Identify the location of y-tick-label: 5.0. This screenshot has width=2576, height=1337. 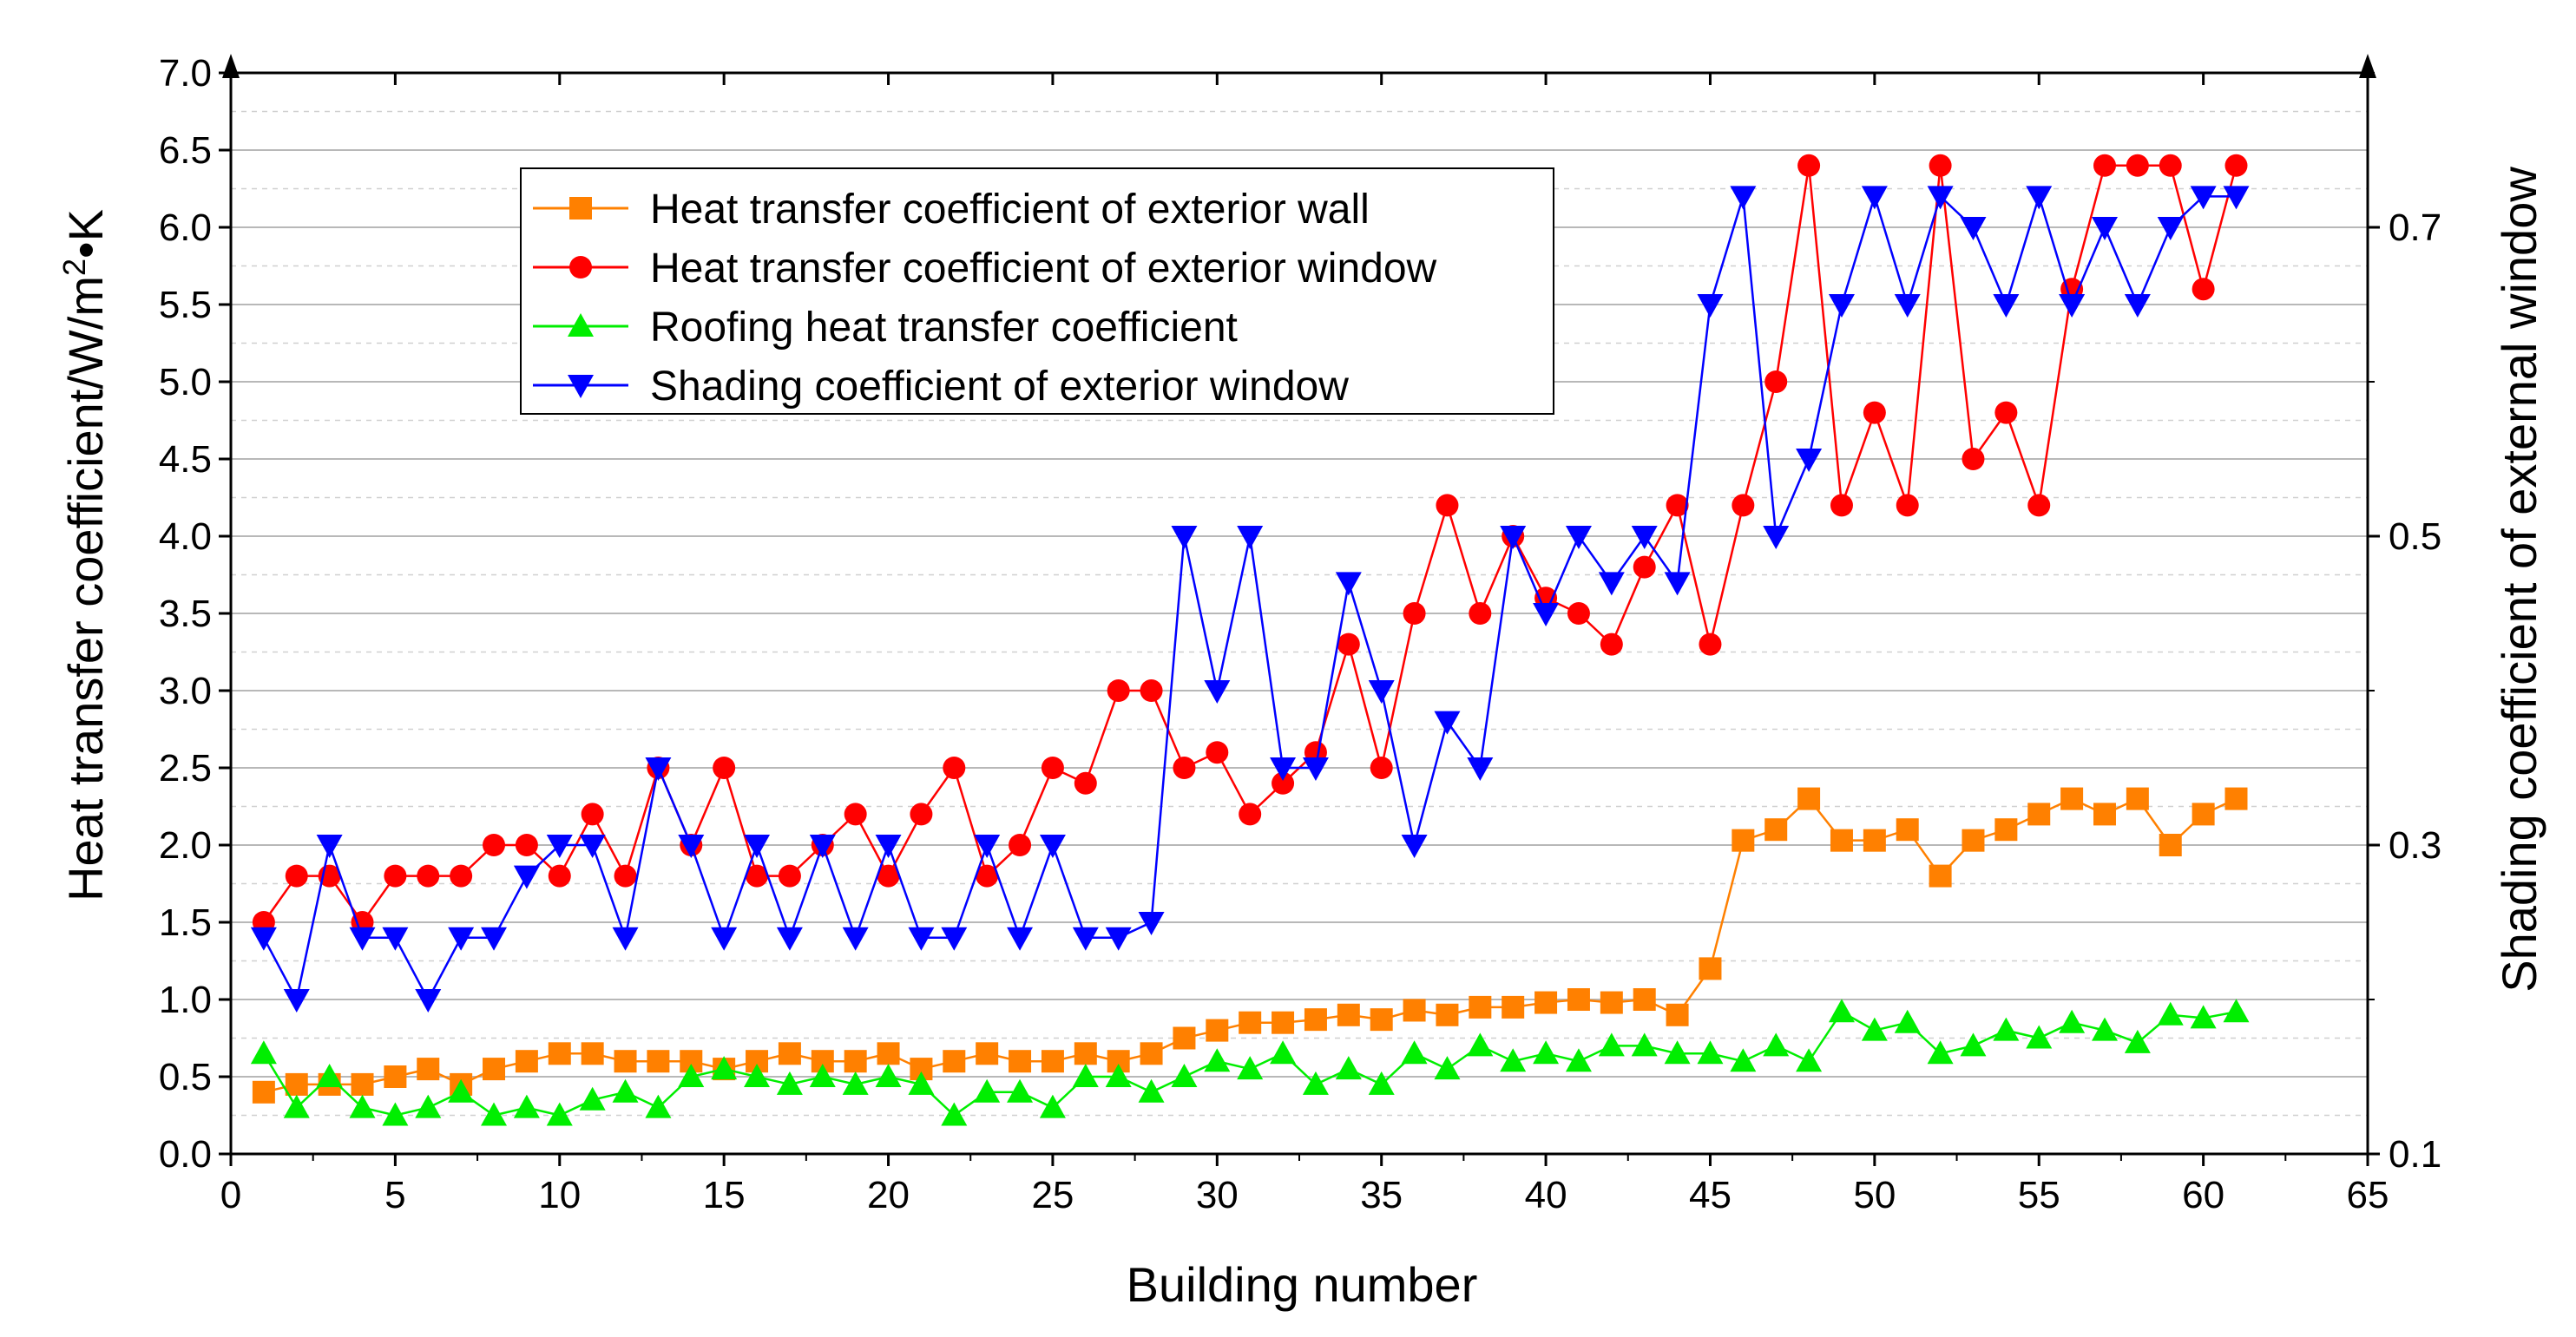
(185, 382).